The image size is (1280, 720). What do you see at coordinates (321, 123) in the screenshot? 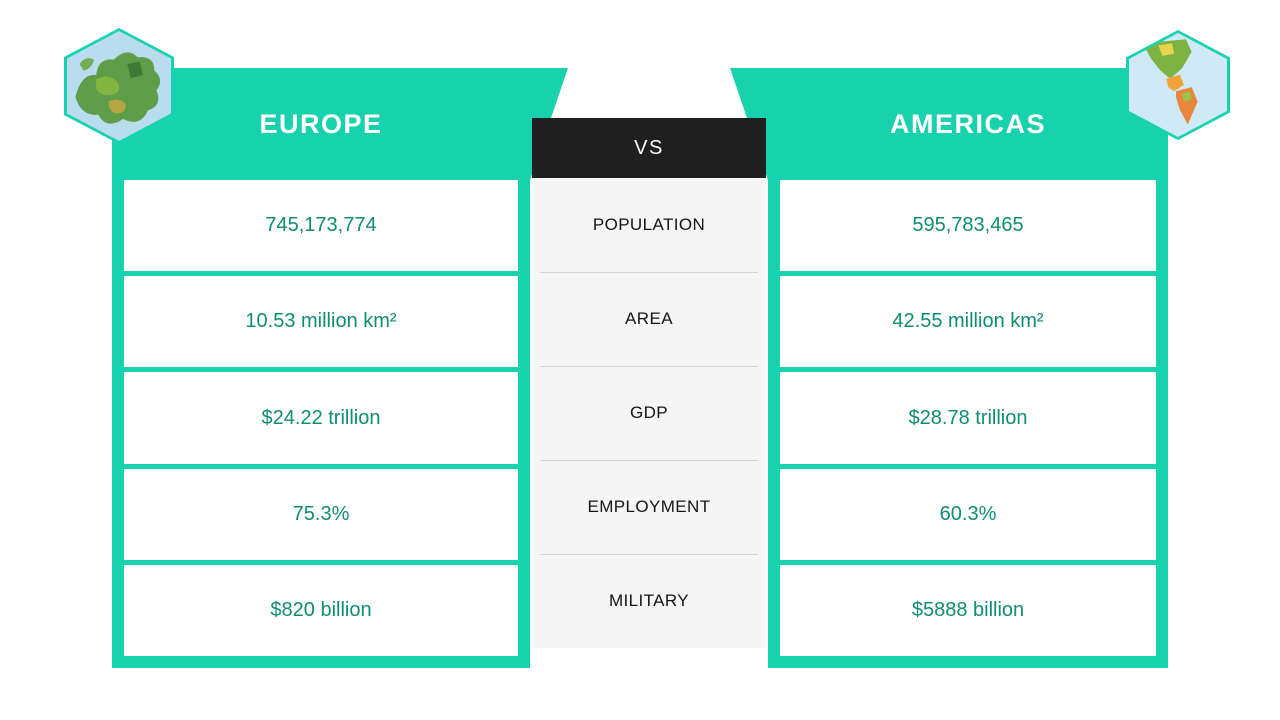
I see `europe-panel-title: EUROPE` at bounding box center [321, 123].